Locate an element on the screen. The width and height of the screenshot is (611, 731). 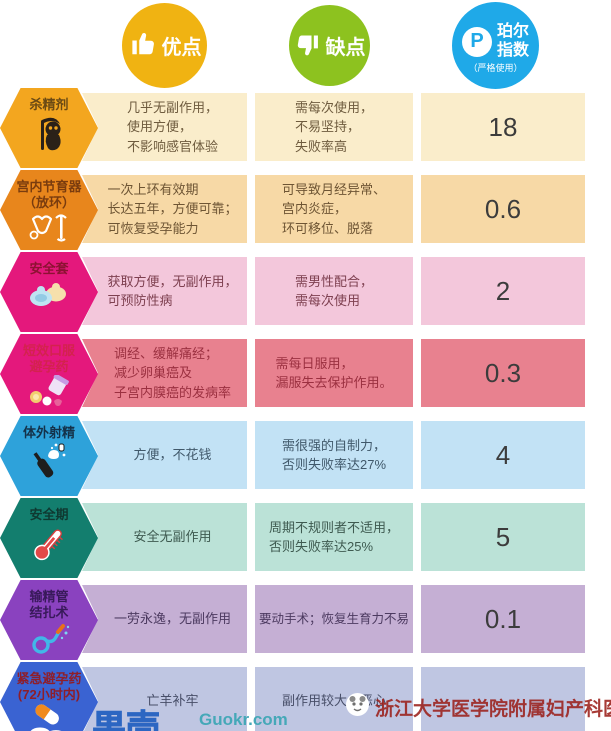
cons-cell: 需每次使用， 不易坚持， 失败率高 is located at coordinates (334, 127).